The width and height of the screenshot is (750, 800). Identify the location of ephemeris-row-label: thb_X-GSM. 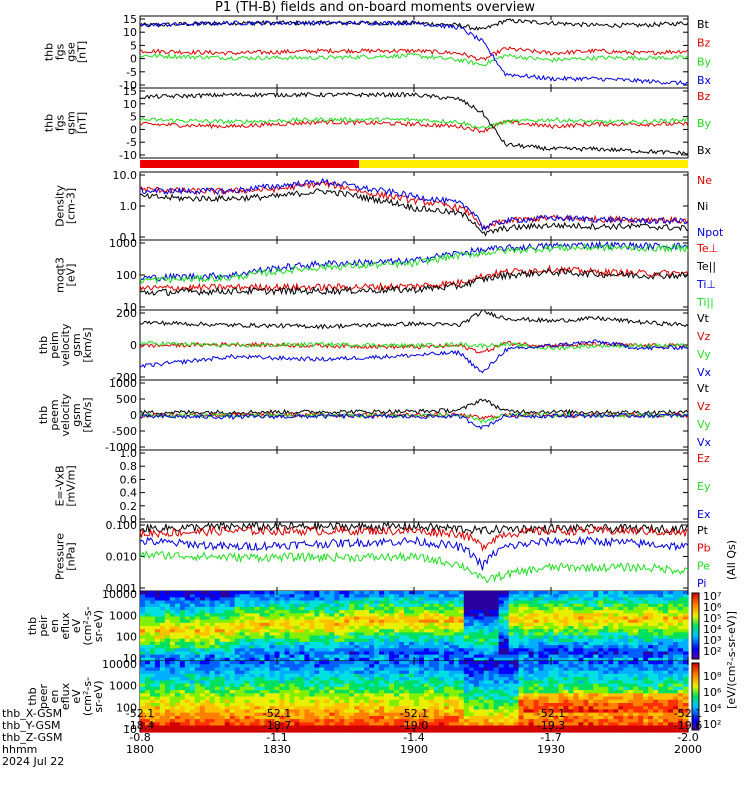
(32, 713).